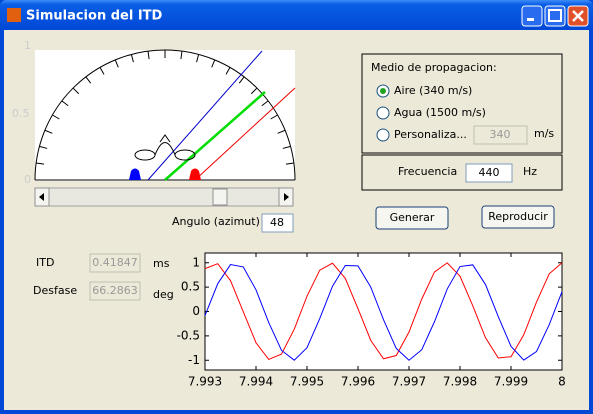 This screenshot has height=414, width=593. Describe the element at coordinates (383, 135) in the screenshot. I see `radio-custom` at that location.